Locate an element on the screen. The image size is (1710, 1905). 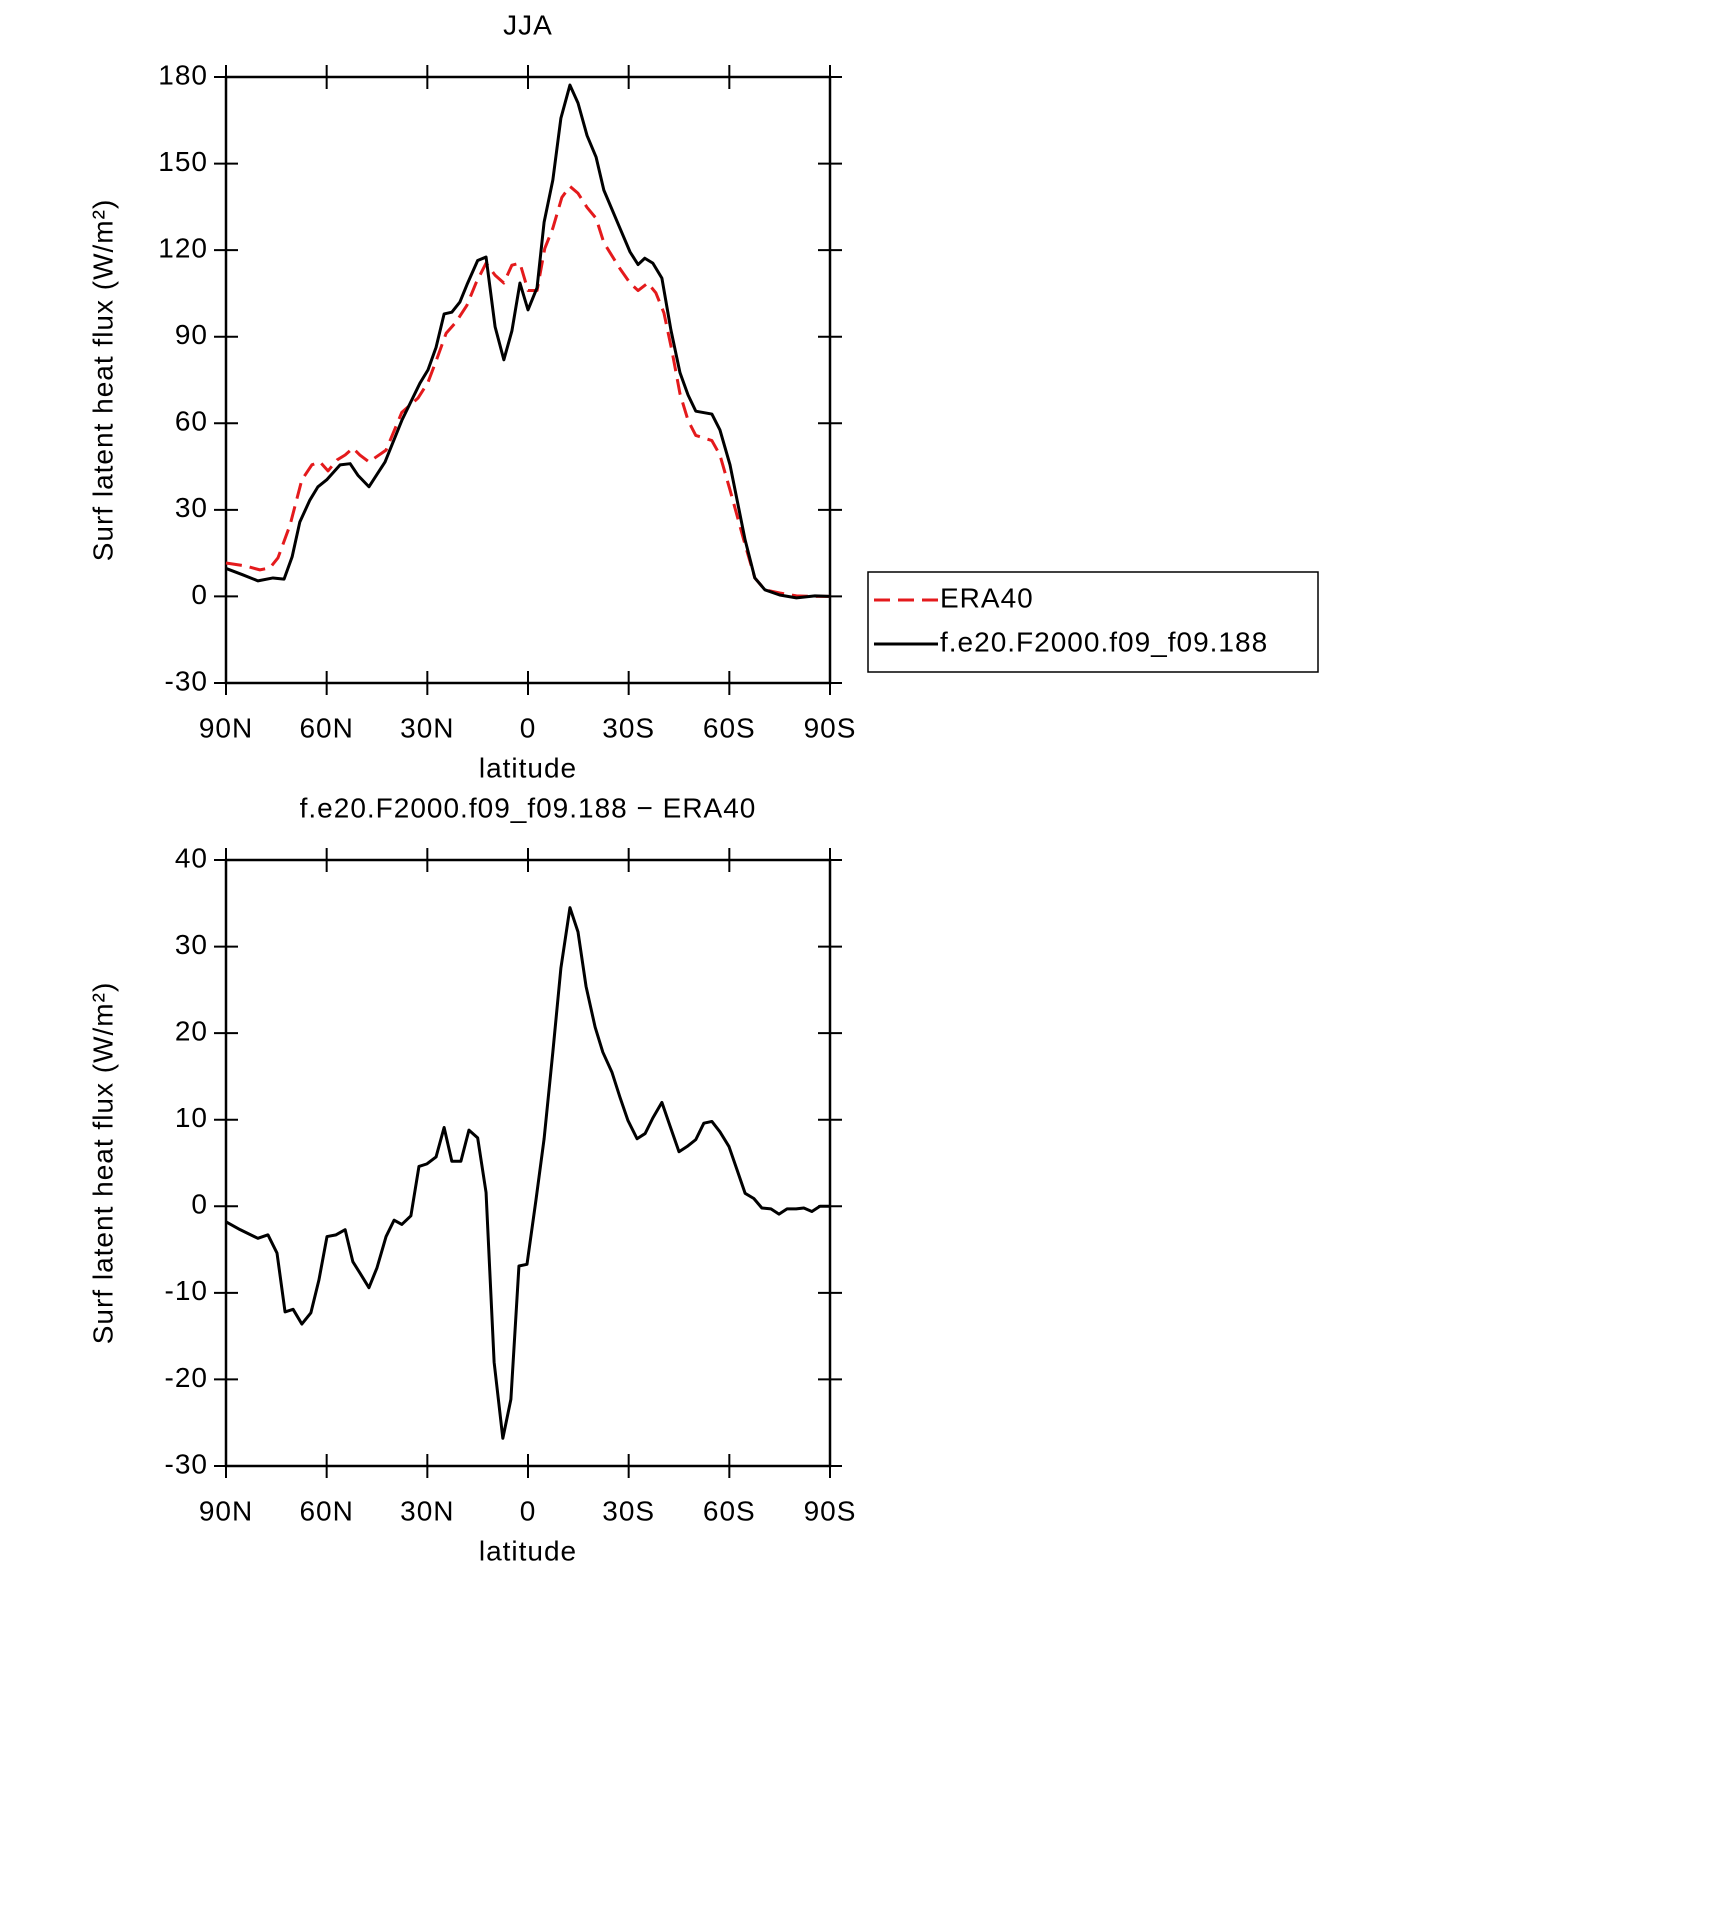
legend-label: f.e20.F2000.f09_f09.188 is located at coordinates (1104, 641).